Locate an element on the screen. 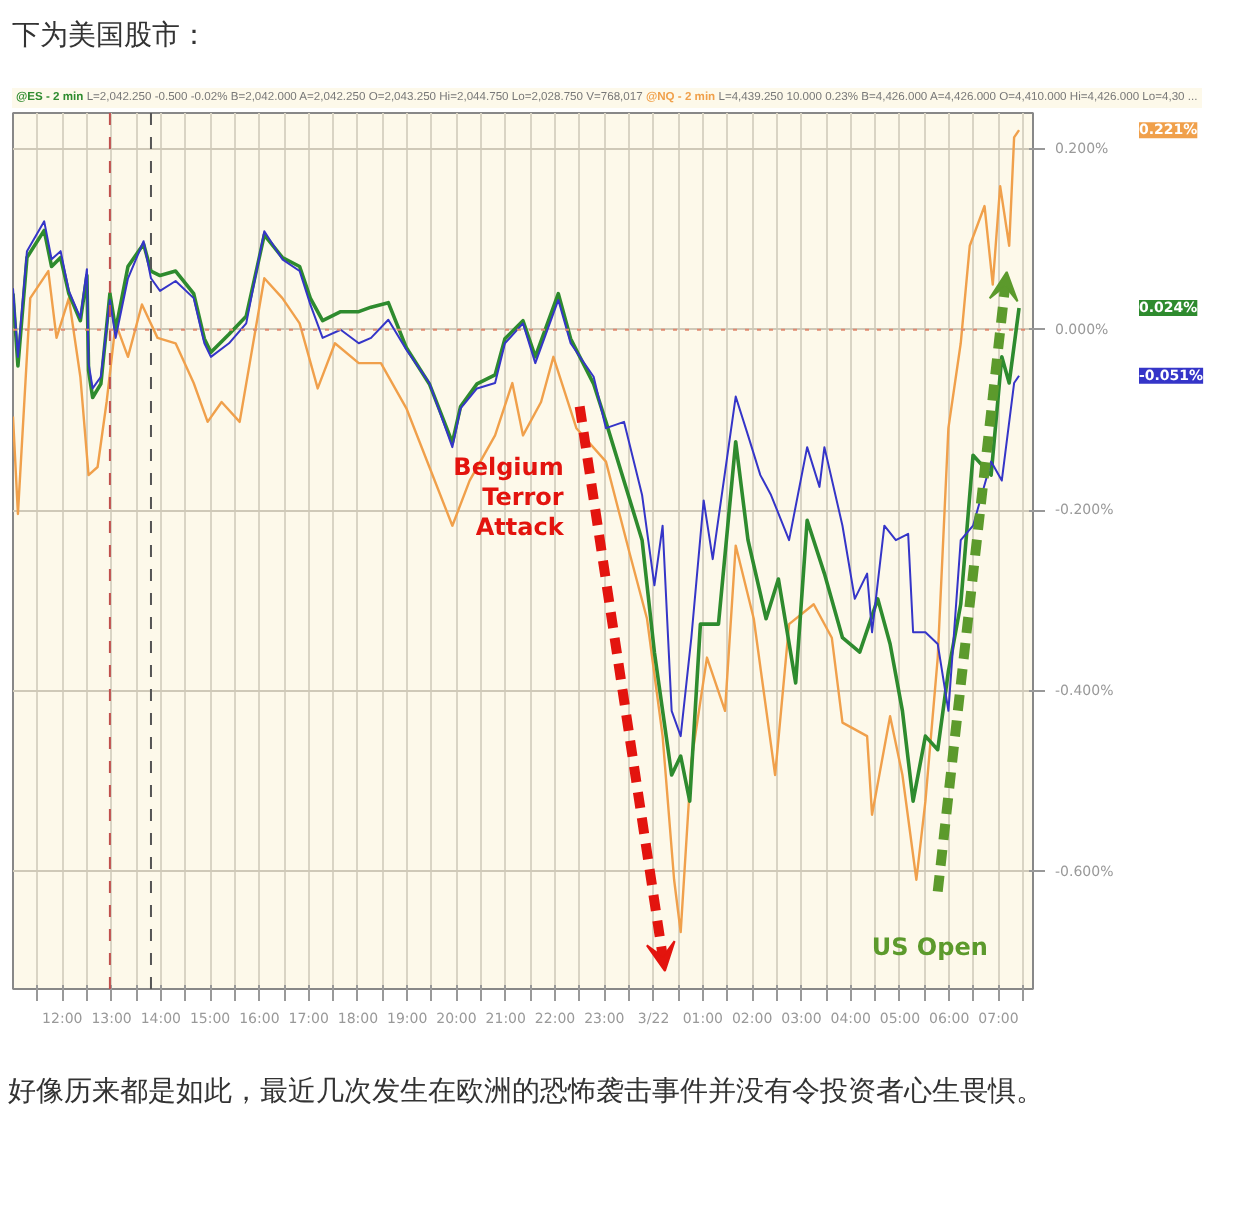 Image resolution: width=1256 pixels, height=1228 pixels. chart-title: 下为美国股市： is located at coordinates (110, 37).